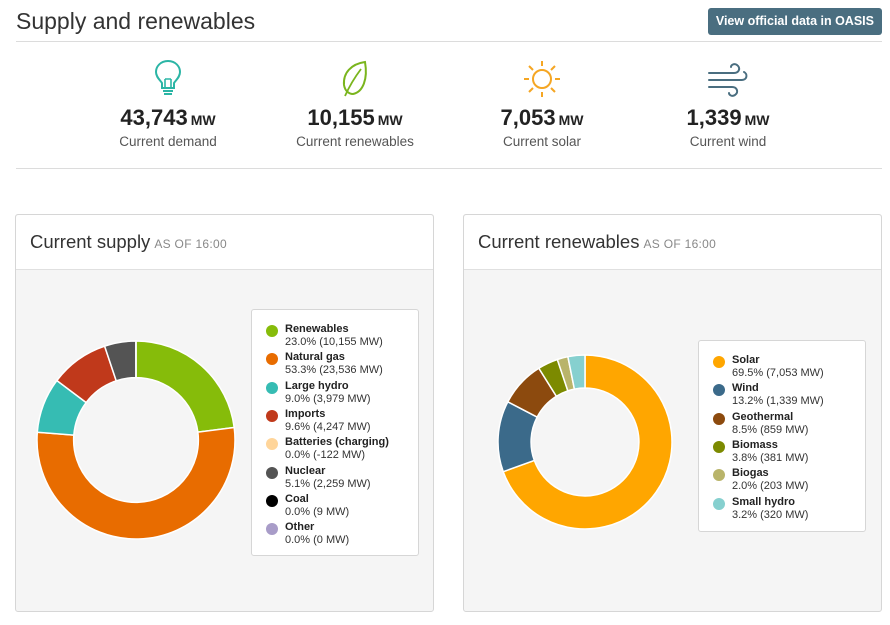  What do you see at coordinates (728, 80) in the screenshot?
I see `wind-icon` at bounding box center [728, 80].